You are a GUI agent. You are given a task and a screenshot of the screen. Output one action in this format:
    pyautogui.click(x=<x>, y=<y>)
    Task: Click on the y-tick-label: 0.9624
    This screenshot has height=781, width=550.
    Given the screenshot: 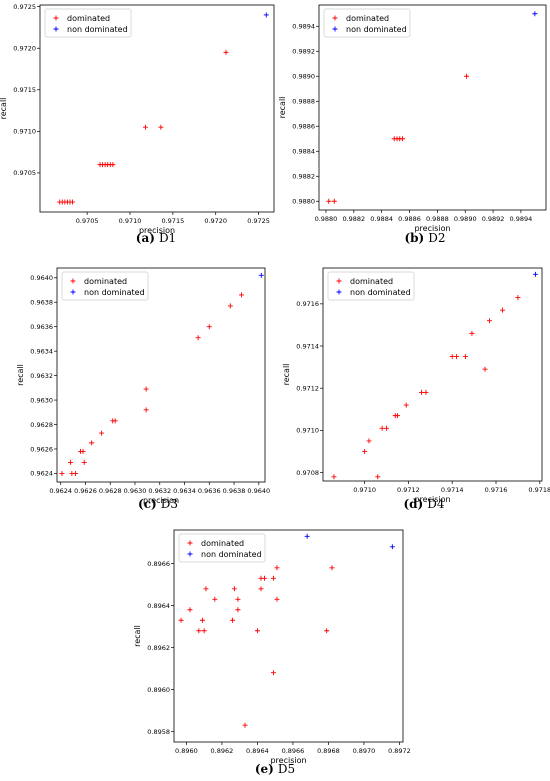 What is the action you would take?
    pyautogui.click(x=41, y=474)
    